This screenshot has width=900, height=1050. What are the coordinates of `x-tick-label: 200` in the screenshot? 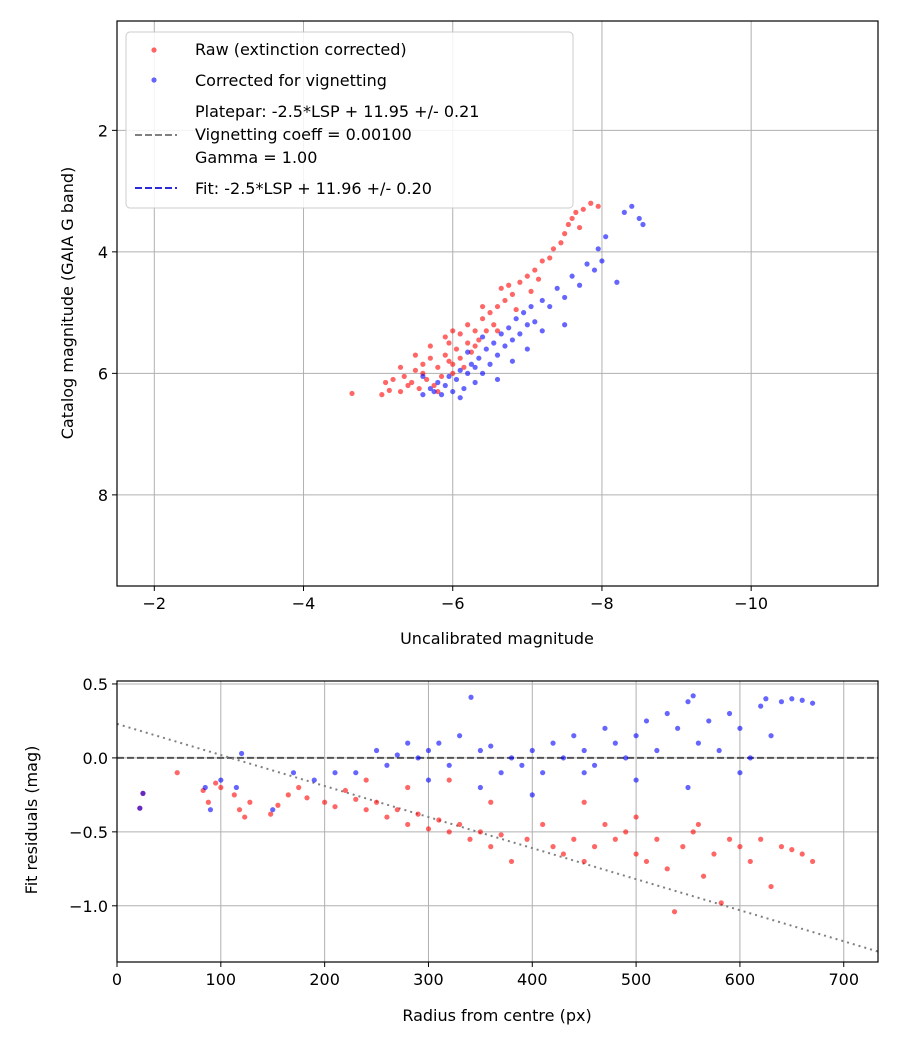 It's located at (324, 979).